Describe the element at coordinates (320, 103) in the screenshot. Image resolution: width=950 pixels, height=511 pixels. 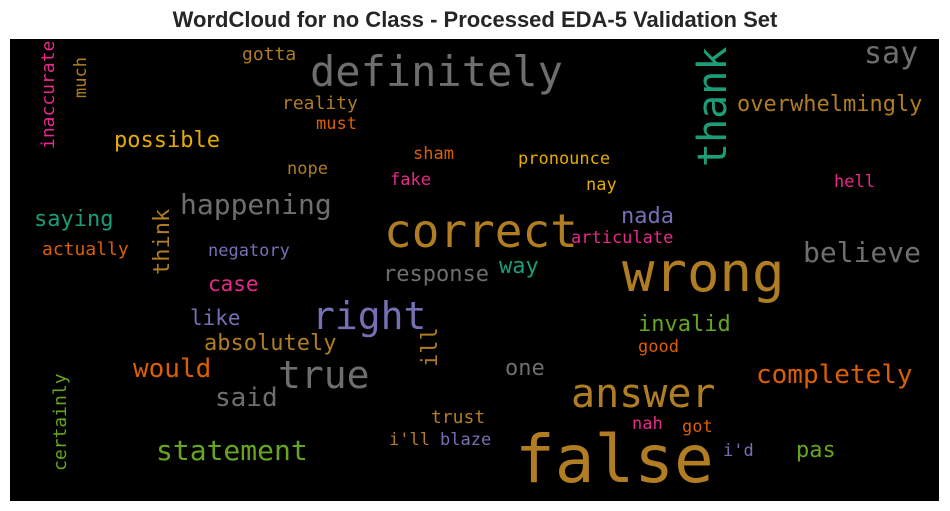
I see `cloud-word: reality` at that location.